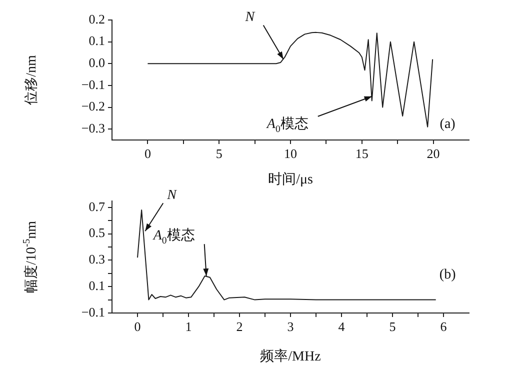 The image size is (509, 377). What do you see at coordinates (93, 128) in the screenshot?
I see `y-tick-label: −0.3` at bounding box center [93, 128].